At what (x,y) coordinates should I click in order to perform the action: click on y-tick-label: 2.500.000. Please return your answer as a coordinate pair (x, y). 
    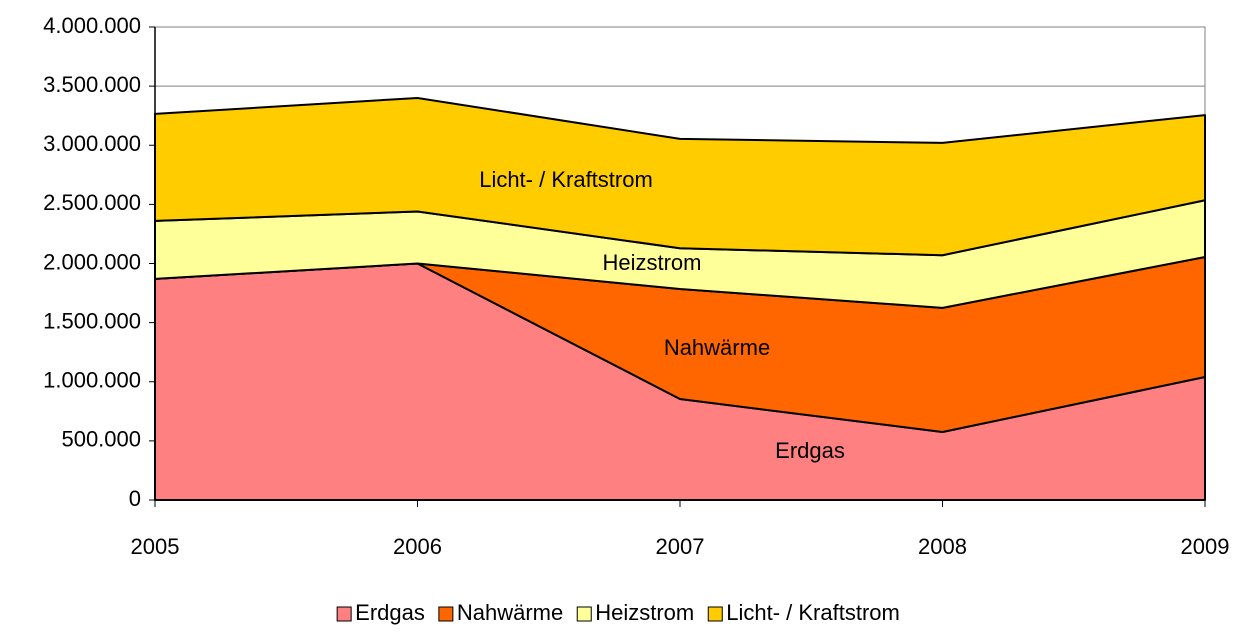
    Looking at the image, I should click on (92, 202).